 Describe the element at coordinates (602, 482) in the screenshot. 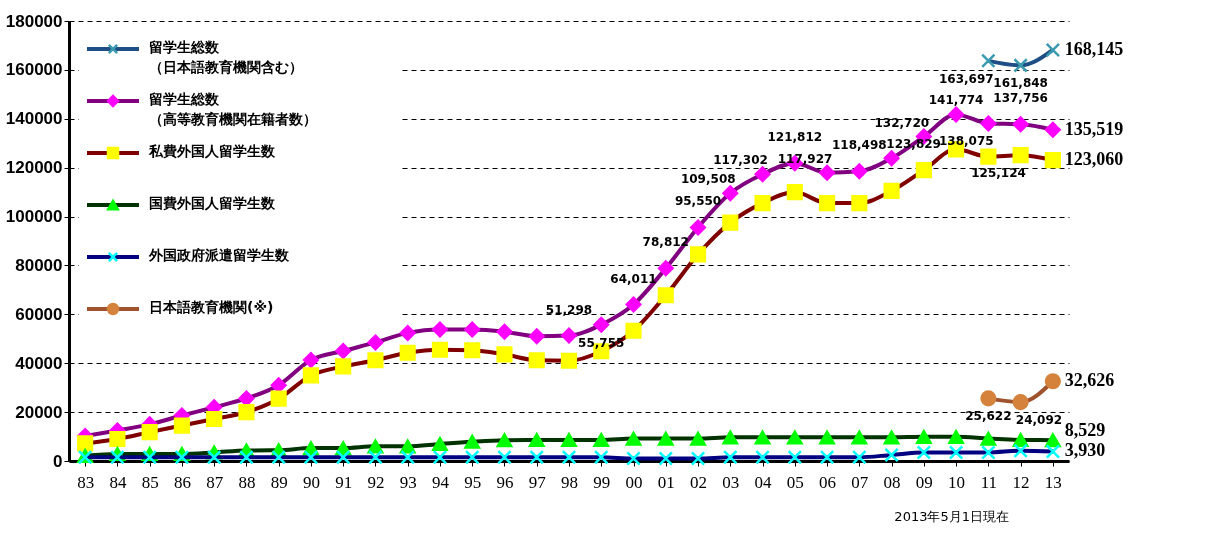

I see `x-tick-label: 99` at that location.